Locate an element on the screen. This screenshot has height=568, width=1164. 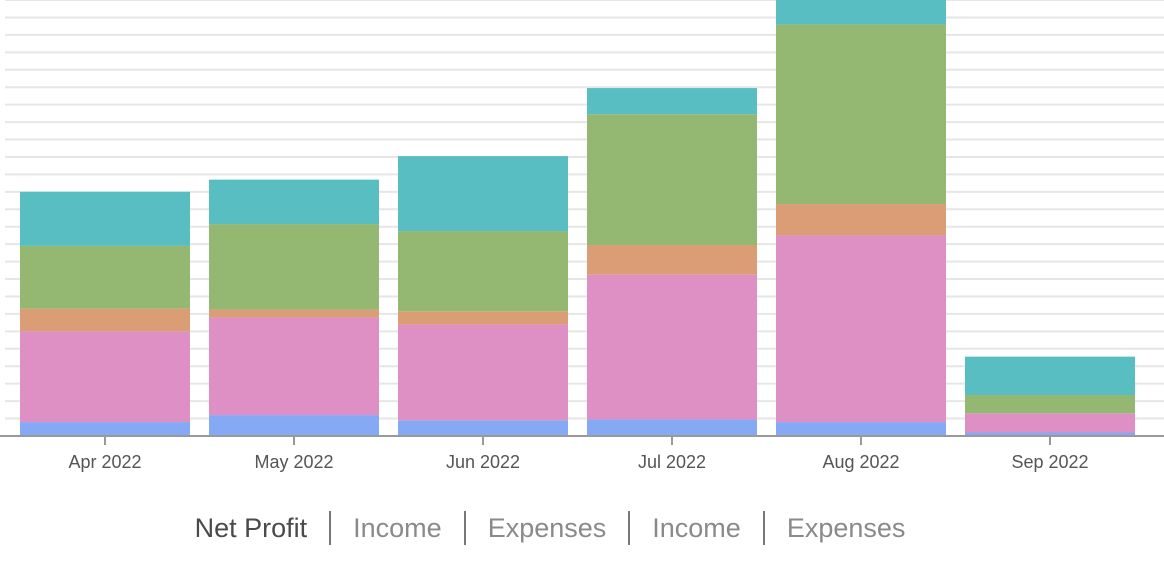
x-tick-label: Aug 2022 is located at coordinates (860, 462).